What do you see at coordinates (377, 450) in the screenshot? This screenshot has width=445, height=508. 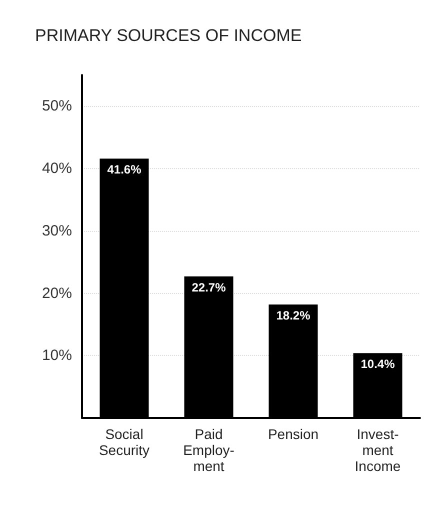 I see `x-tick-label: Invest- ment Income` at bounding box center [377, 450].